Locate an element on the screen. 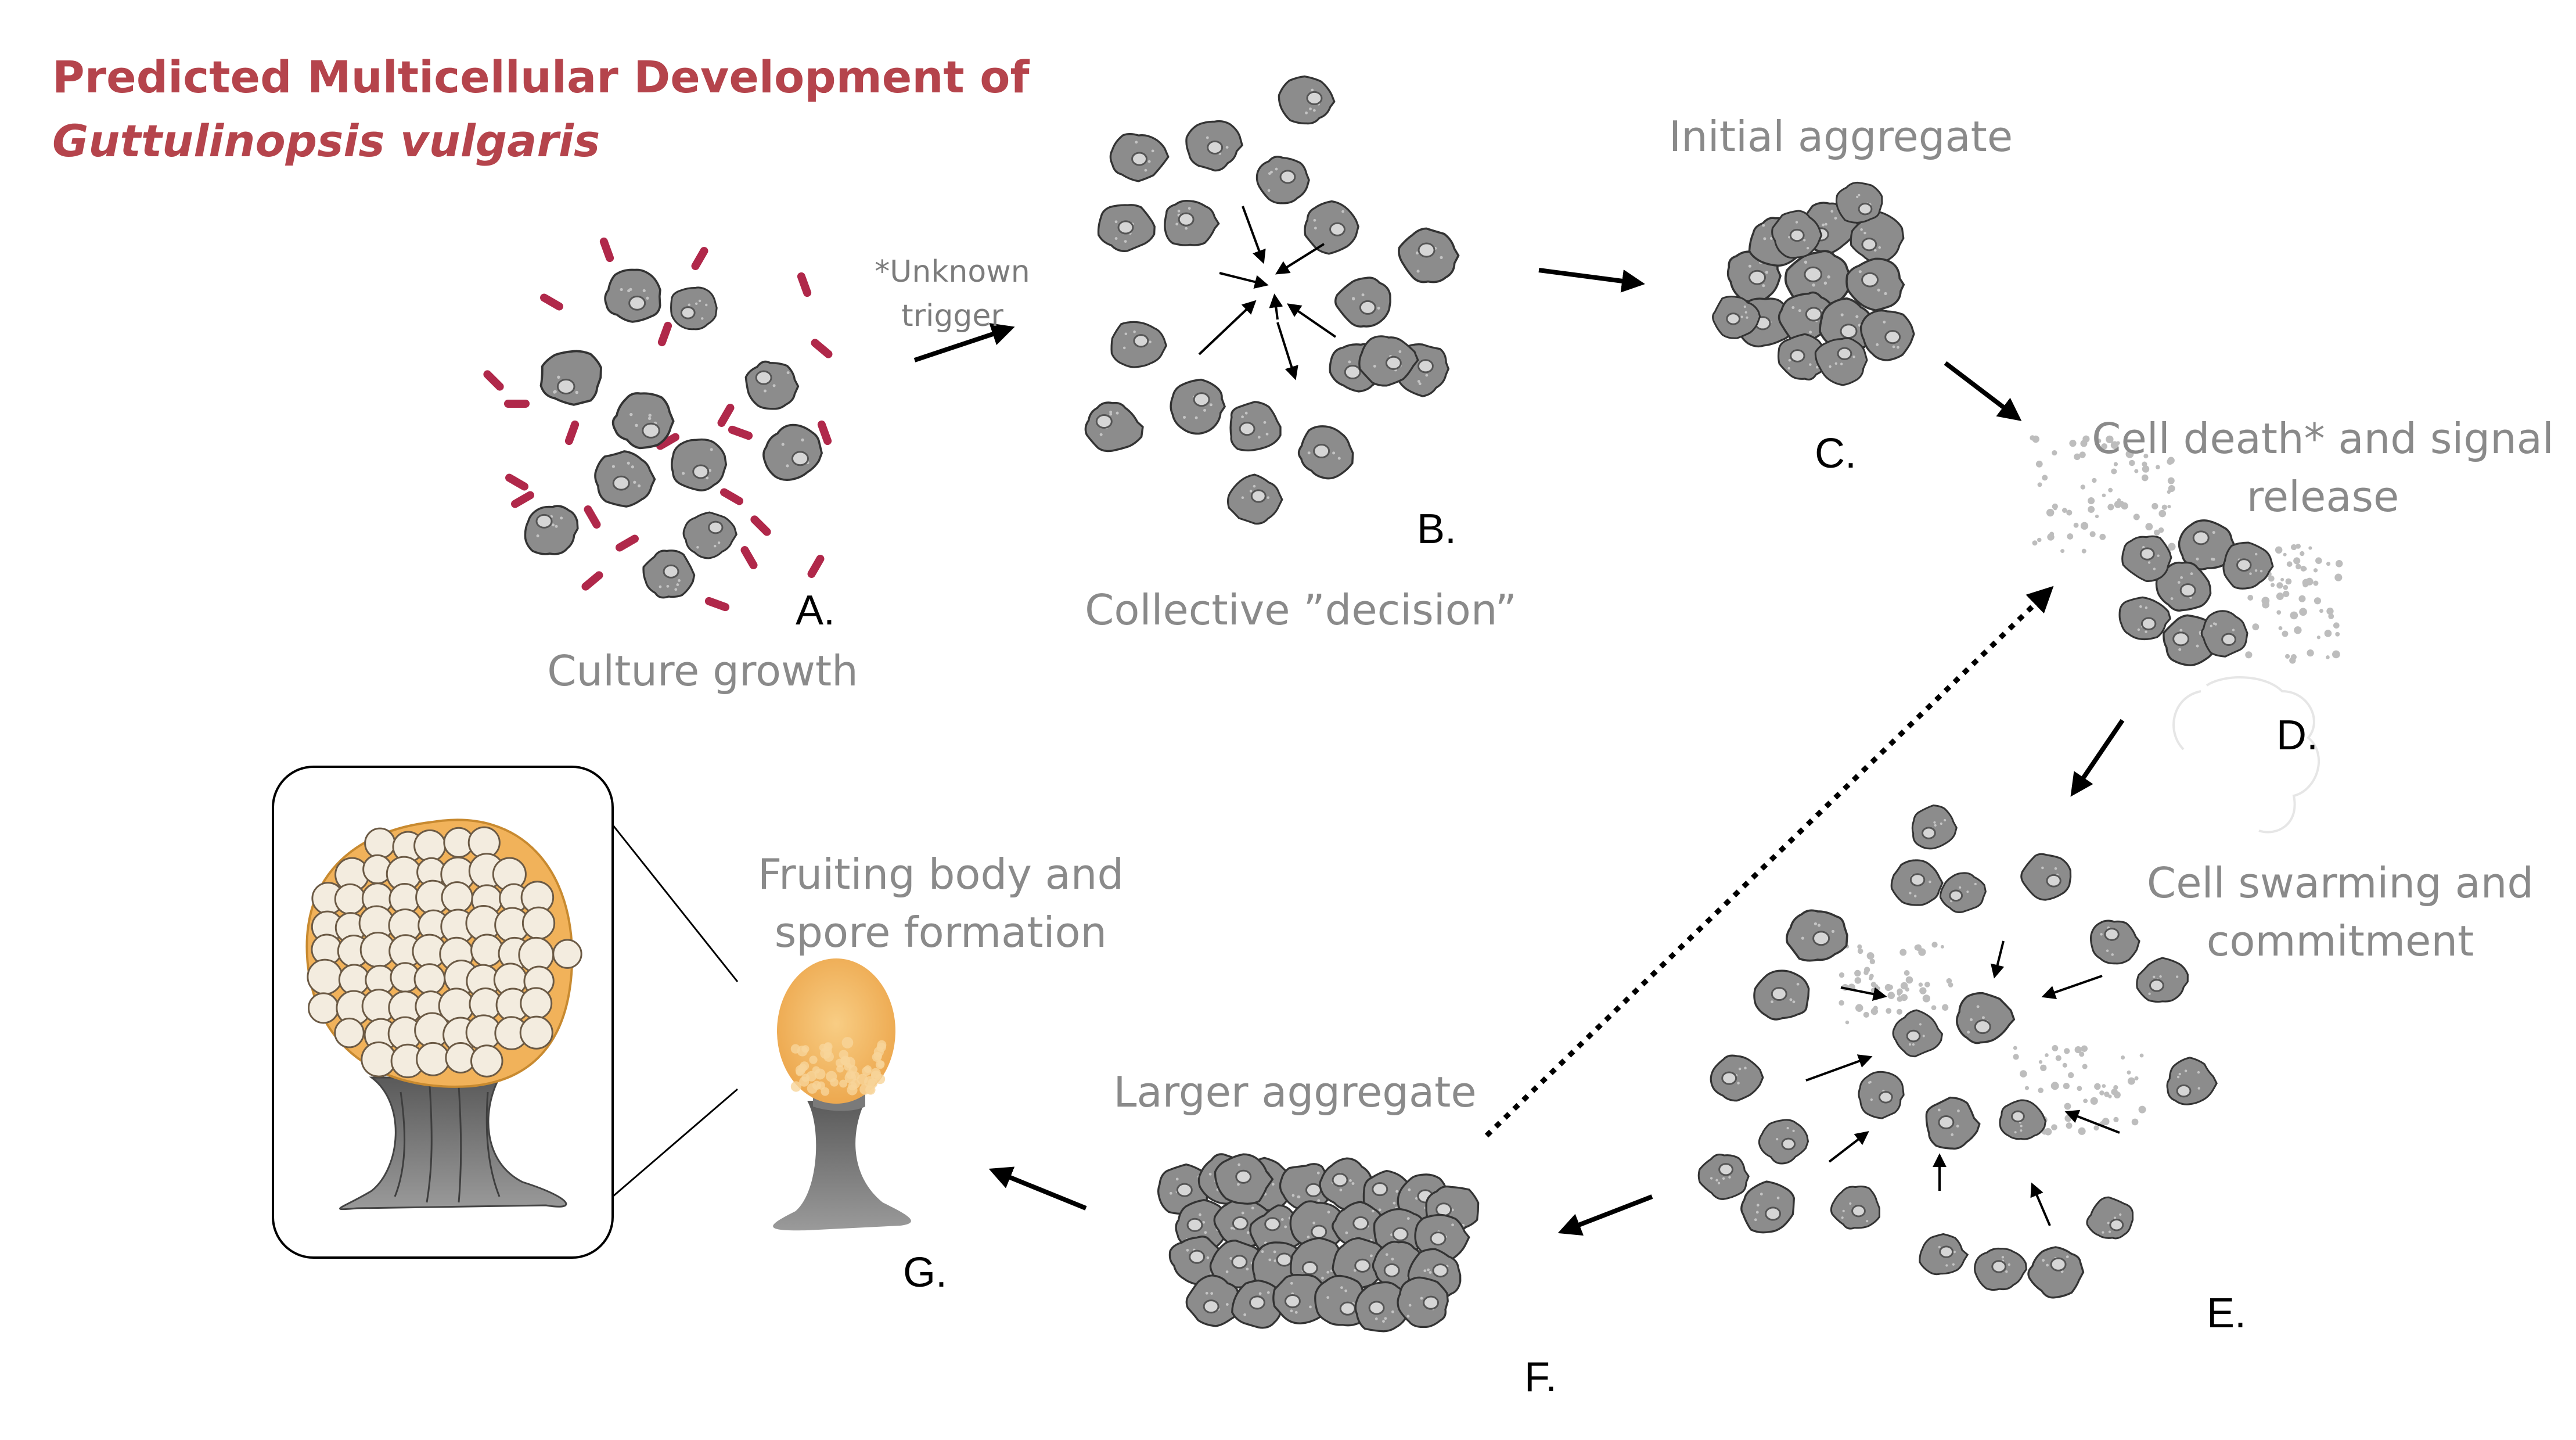 The height and width of the screenshot is (1440, 2576). caption-g-line-2: spore formation is located at coordinates (940, 932).